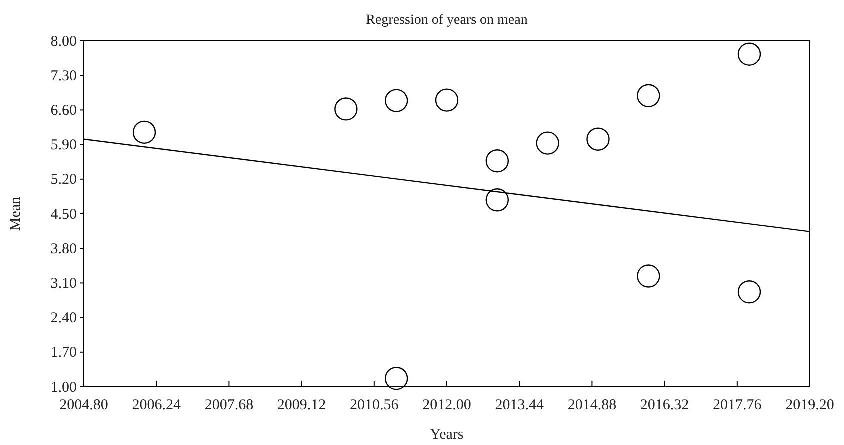  What do you see at coordinates (447, 20) in the screenshot?
I see `chart-title: Regression of years on mean` at bounding box center [447, 20].